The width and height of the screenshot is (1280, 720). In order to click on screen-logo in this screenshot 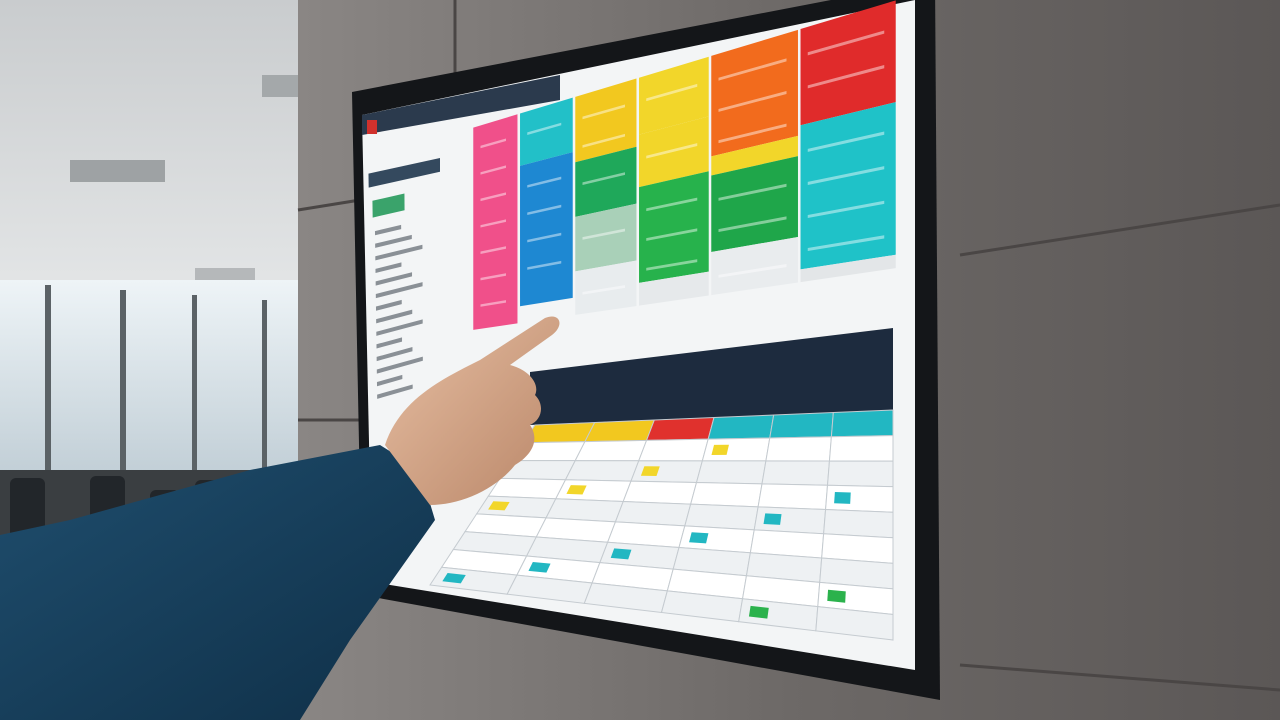, I will do `click(372, 127)`.